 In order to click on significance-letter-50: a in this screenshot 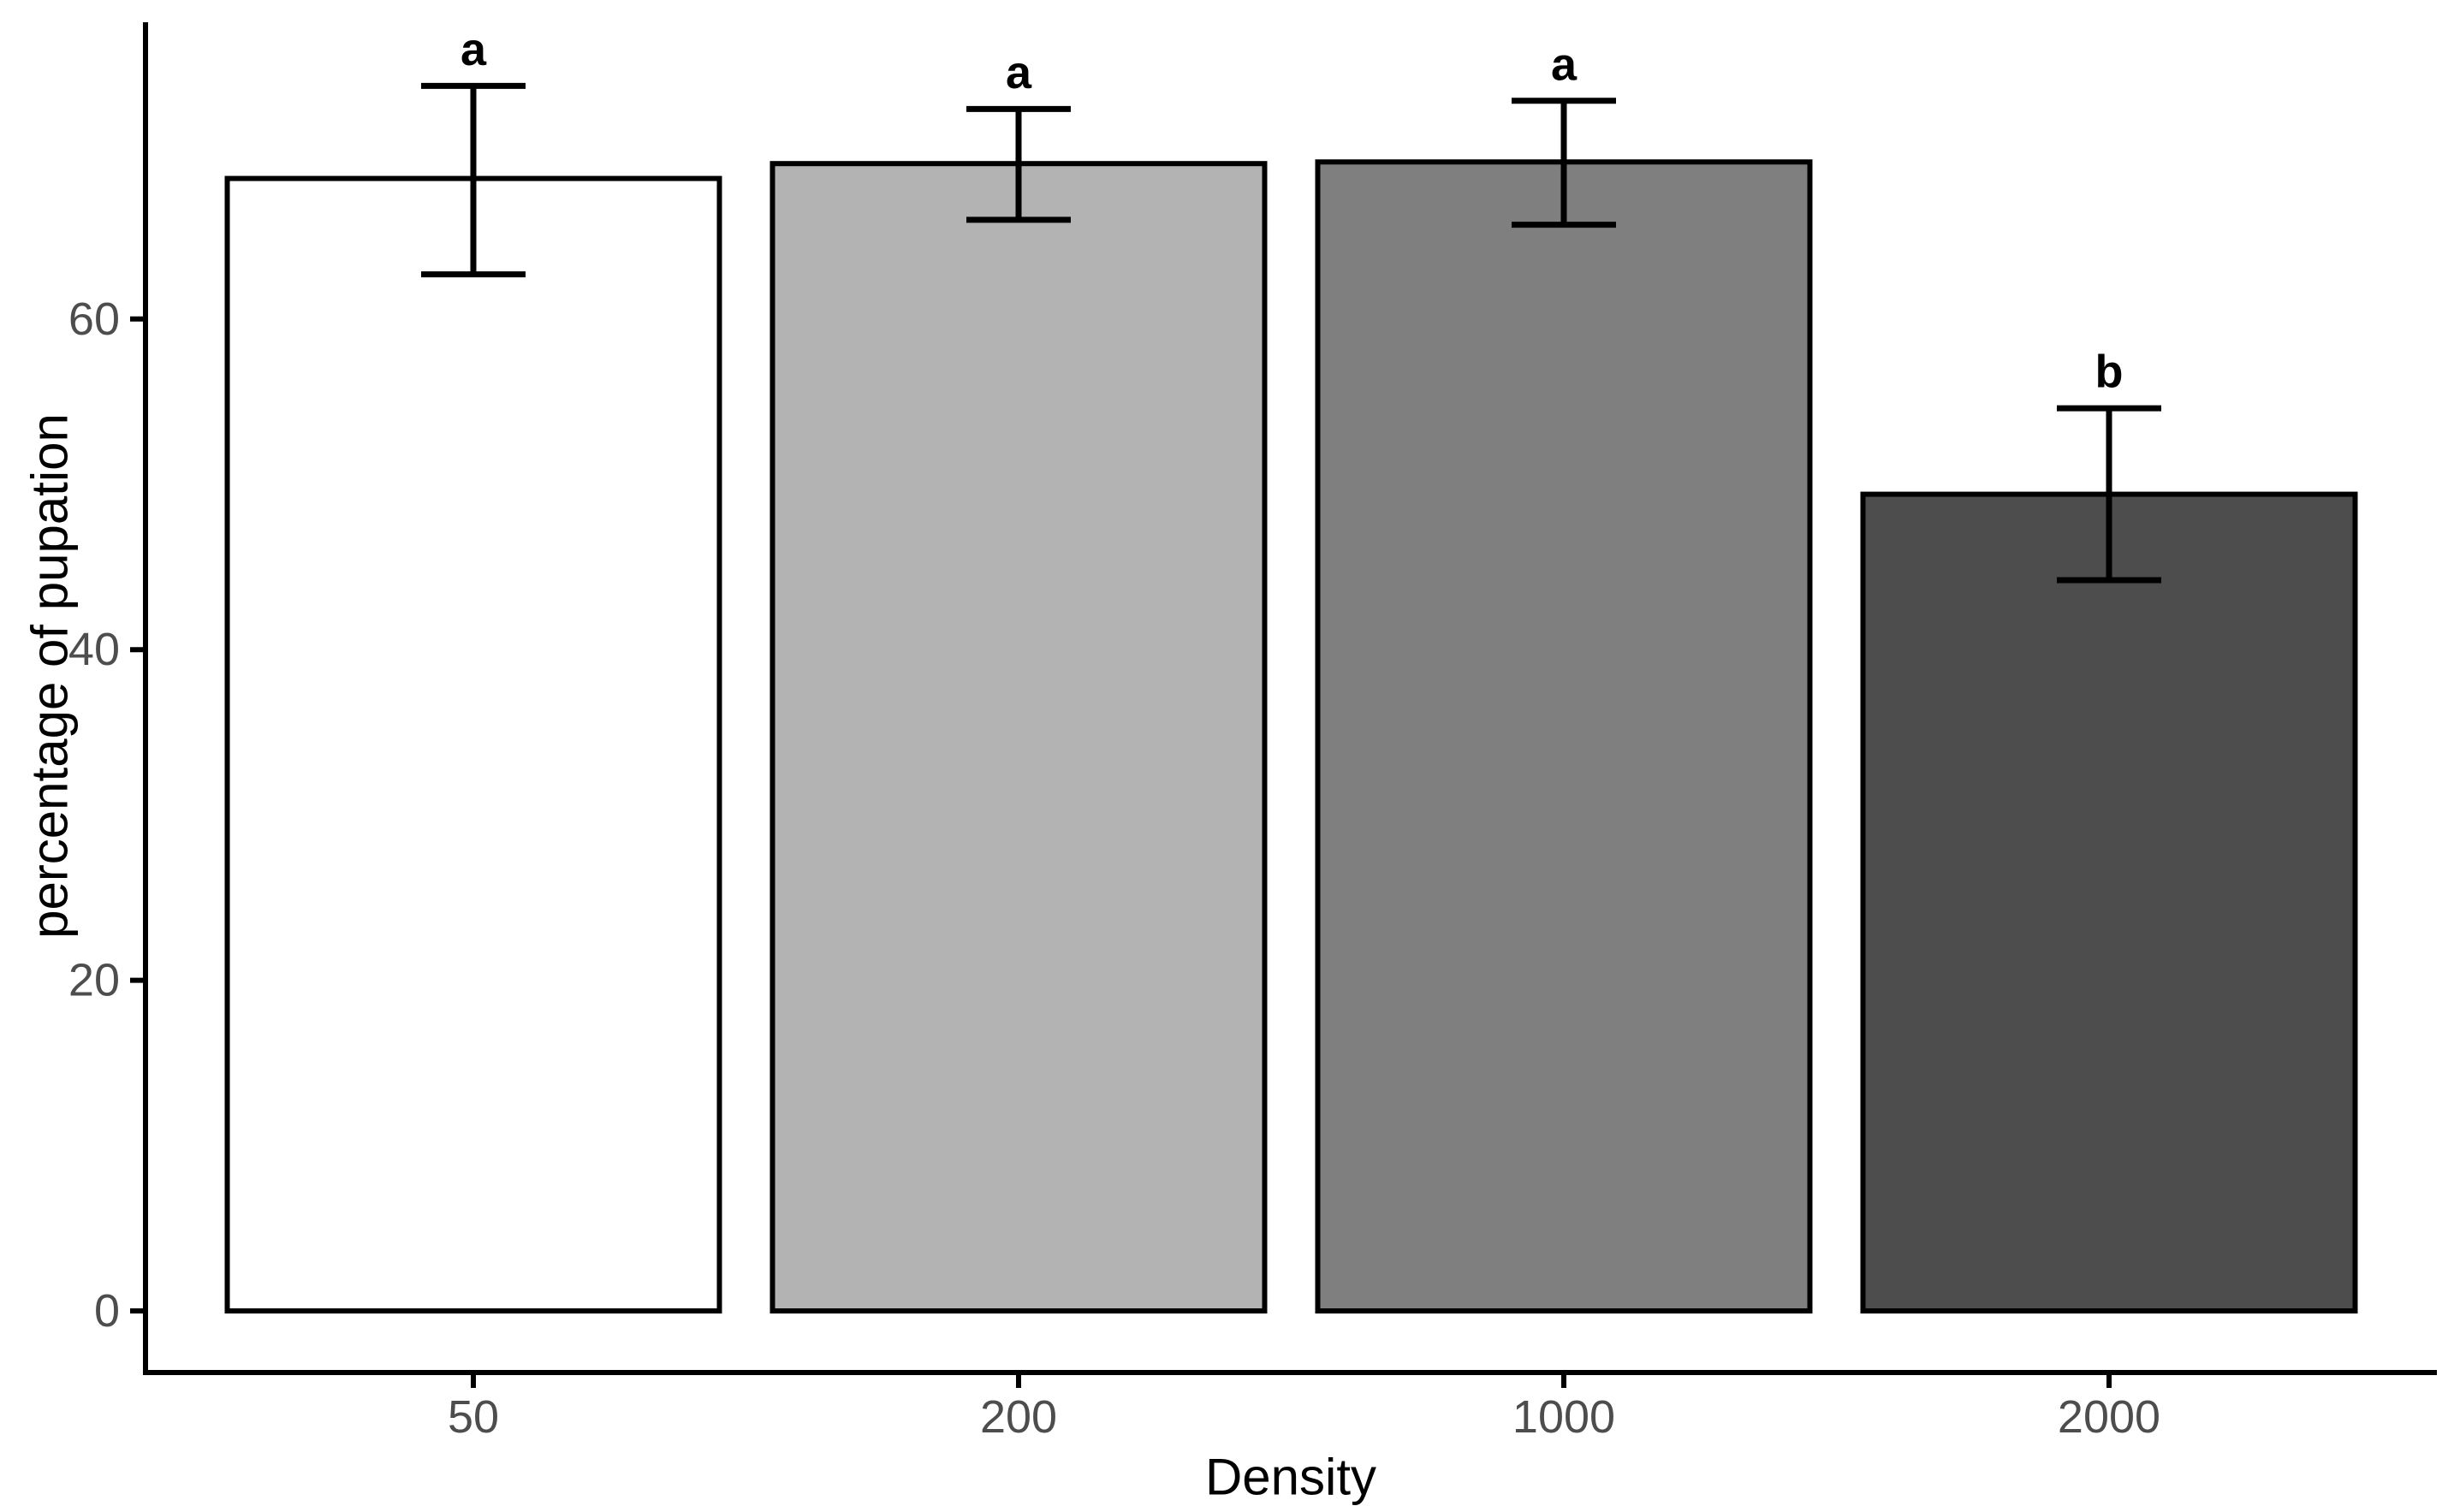, I will do `click(473, 49)`.